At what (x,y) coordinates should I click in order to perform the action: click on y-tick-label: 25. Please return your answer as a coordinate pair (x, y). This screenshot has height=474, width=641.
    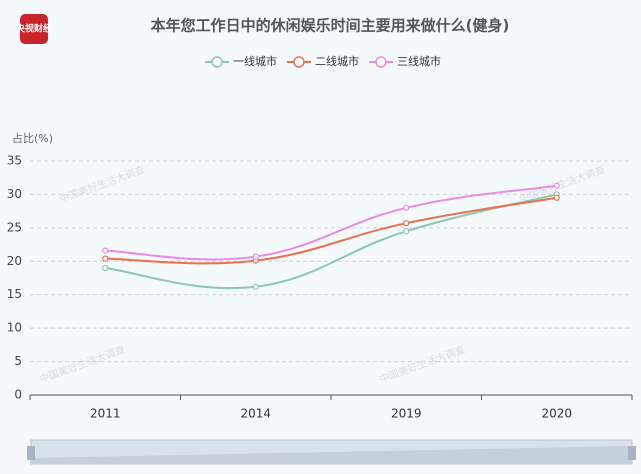
    Looking at the image, I should click on (14, 227).